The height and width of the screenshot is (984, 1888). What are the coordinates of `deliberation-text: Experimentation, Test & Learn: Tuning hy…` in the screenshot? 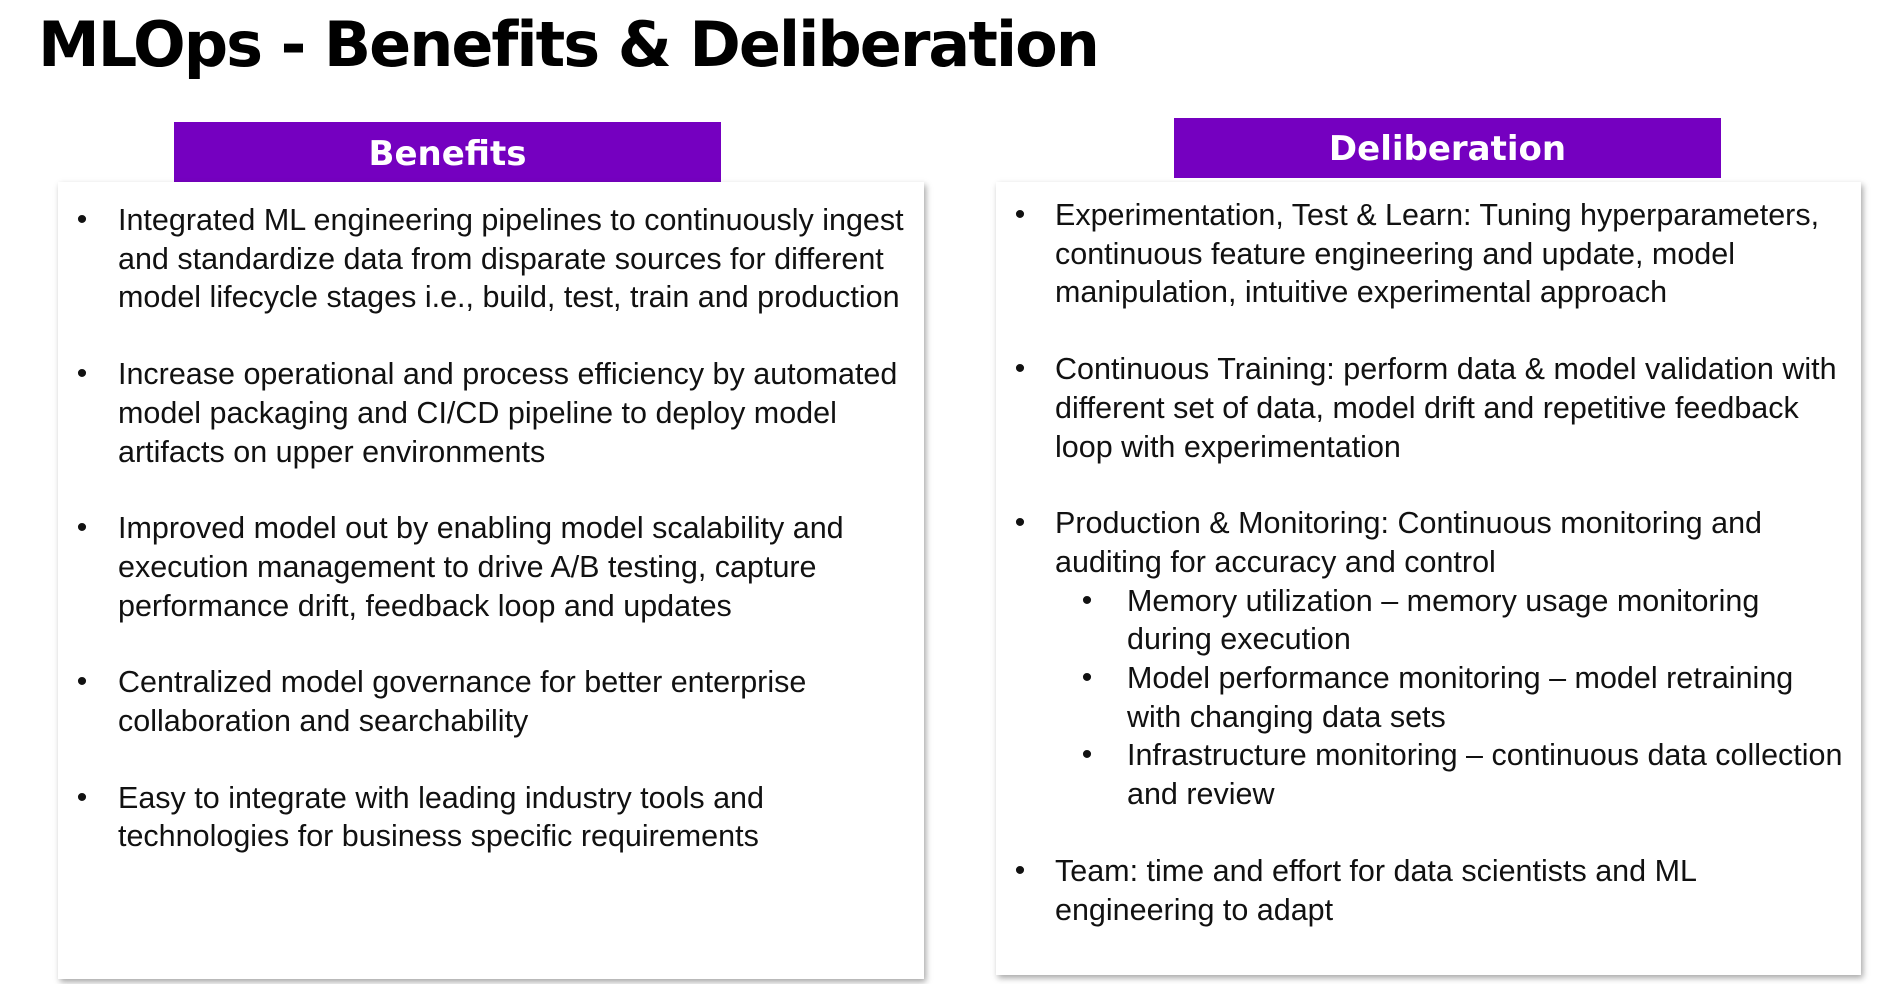 It's located at (1437, 254).